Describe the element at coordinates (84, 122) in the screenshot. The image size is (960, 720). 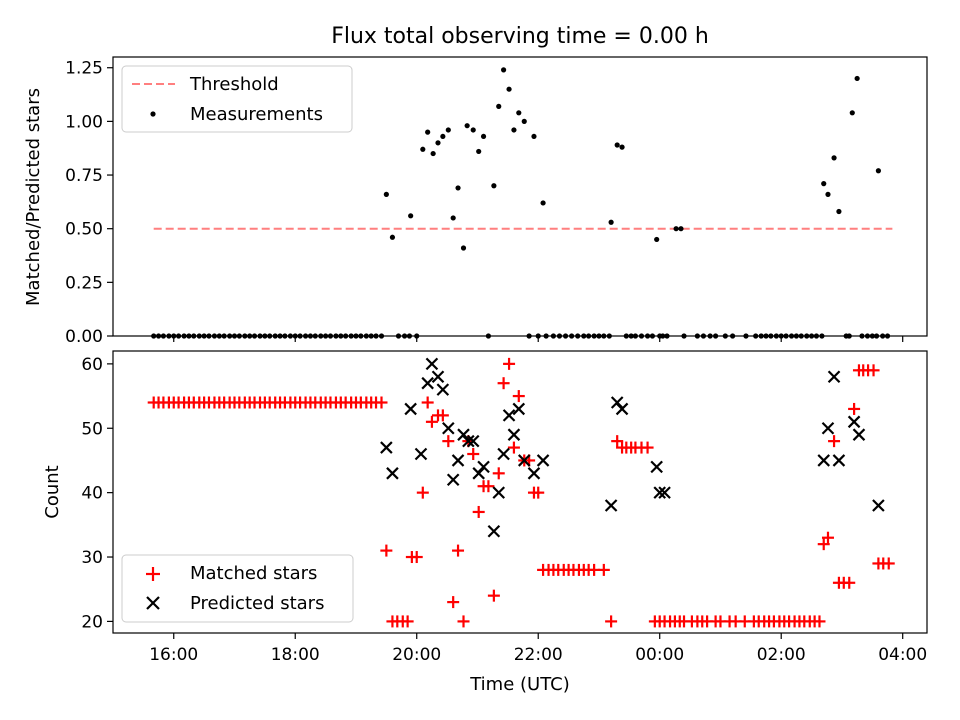
I see `ratio-y-tick-label: 1.00` at that location.